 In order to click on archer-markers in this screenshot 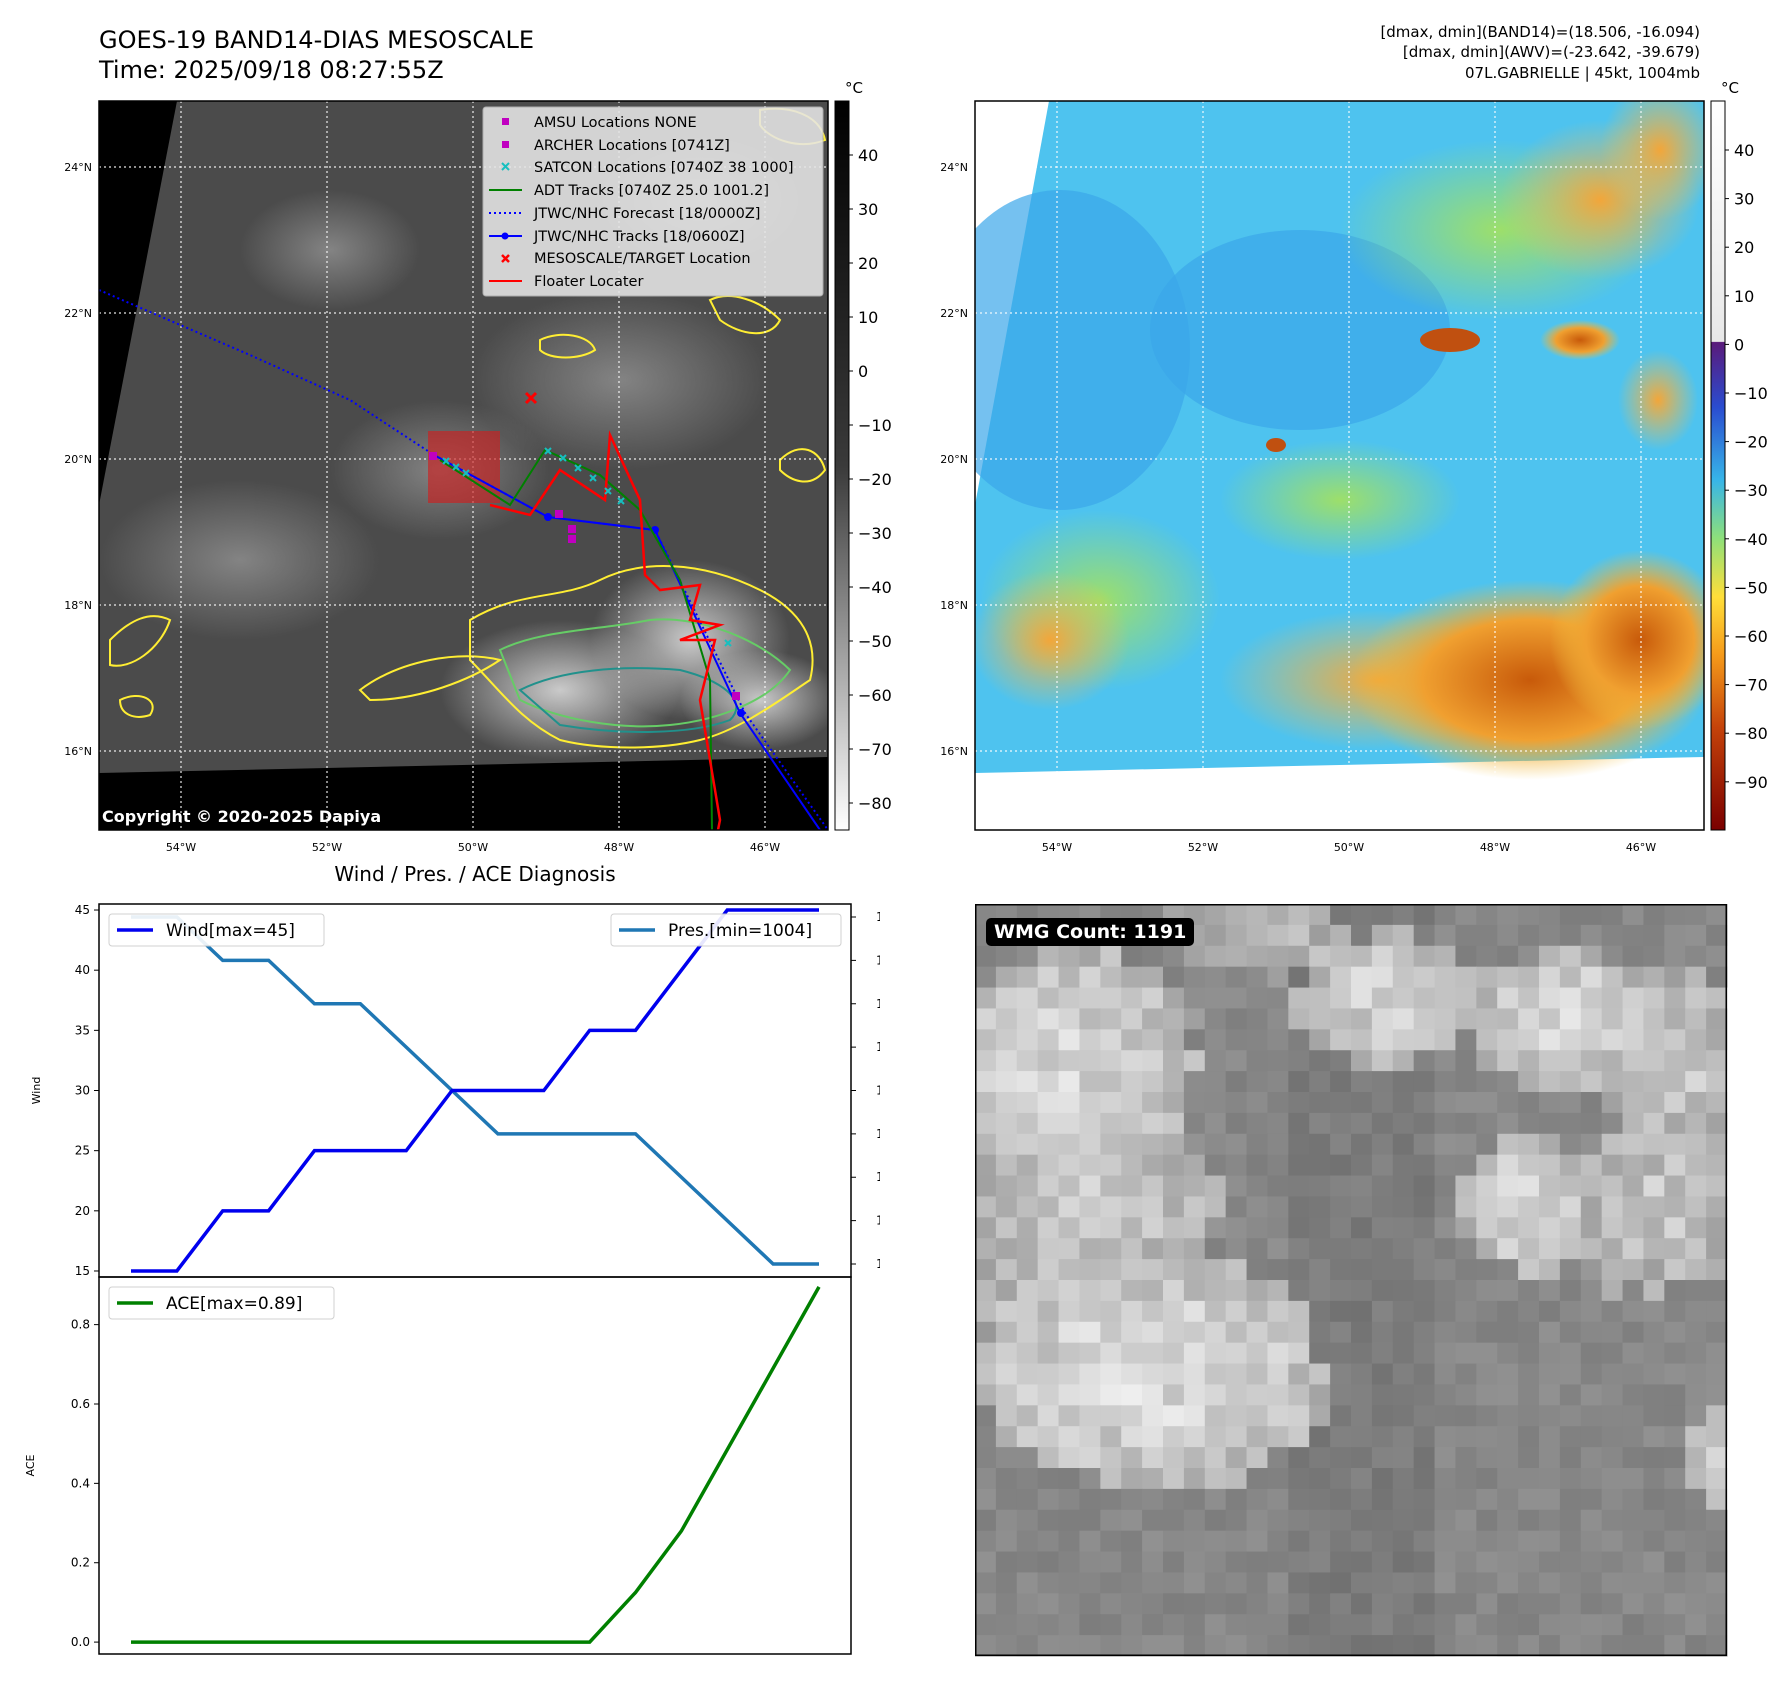, I will do `click(584, 576)`.